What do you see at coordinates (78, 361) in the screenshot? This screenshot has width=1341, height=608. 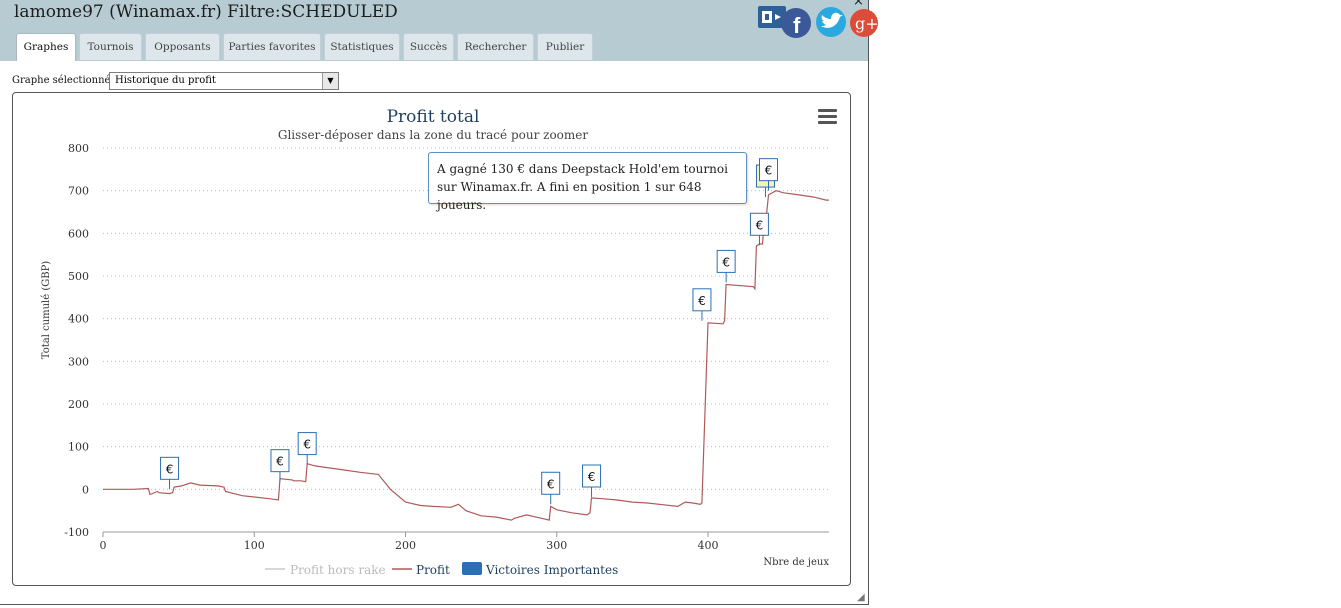 I see `y-tick-label: 300` at bounding box center [78, 361].